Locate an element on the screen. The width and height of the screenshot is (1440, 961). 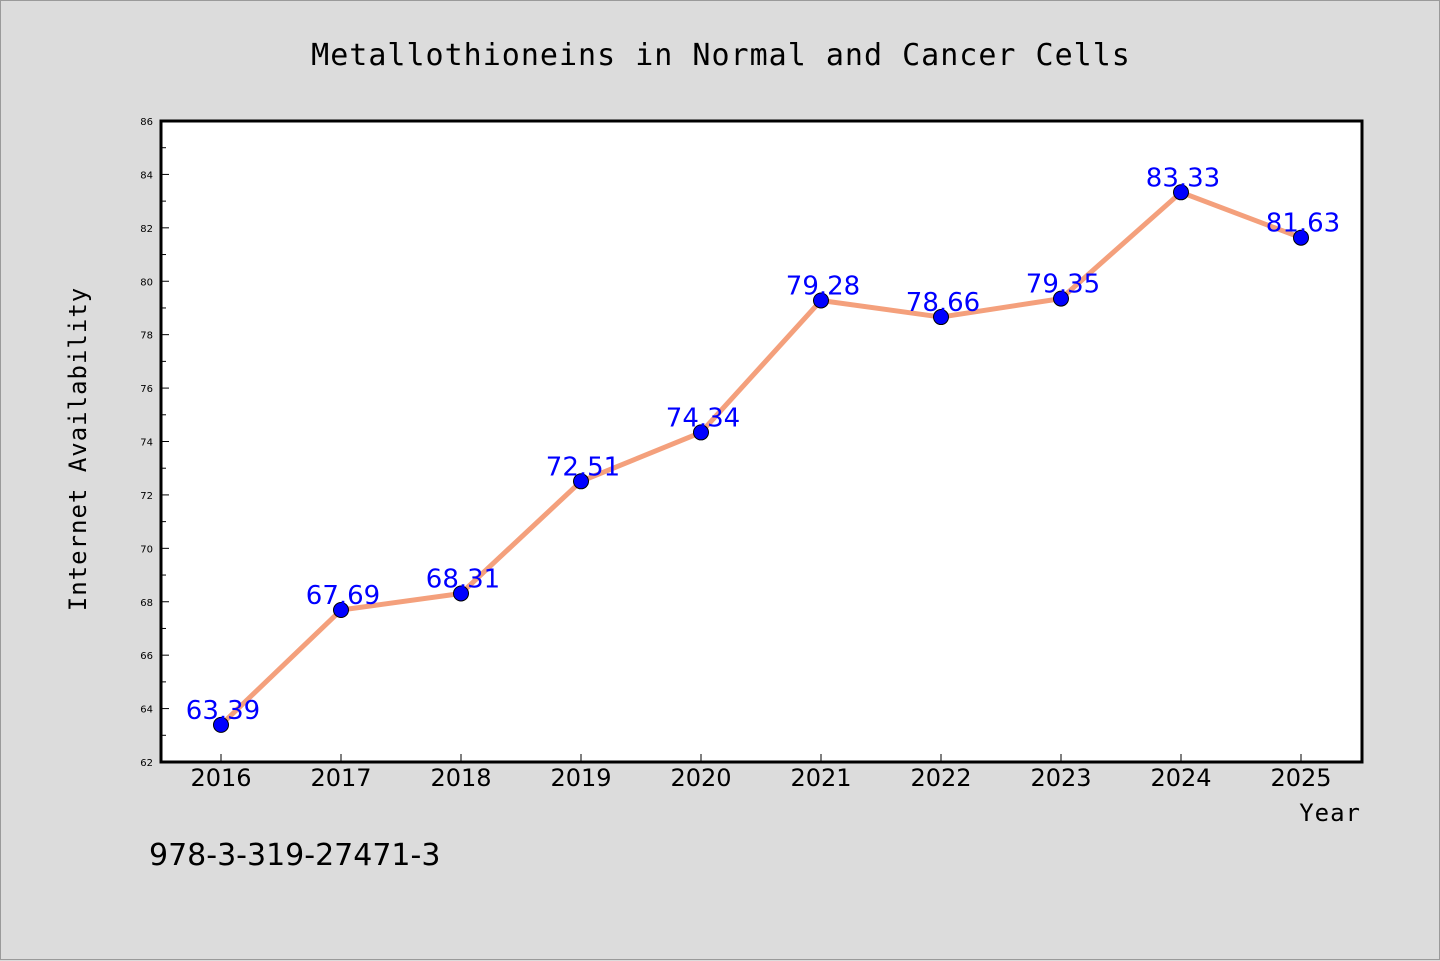
data-label: 79.28 is located at coordinates (823, 286).